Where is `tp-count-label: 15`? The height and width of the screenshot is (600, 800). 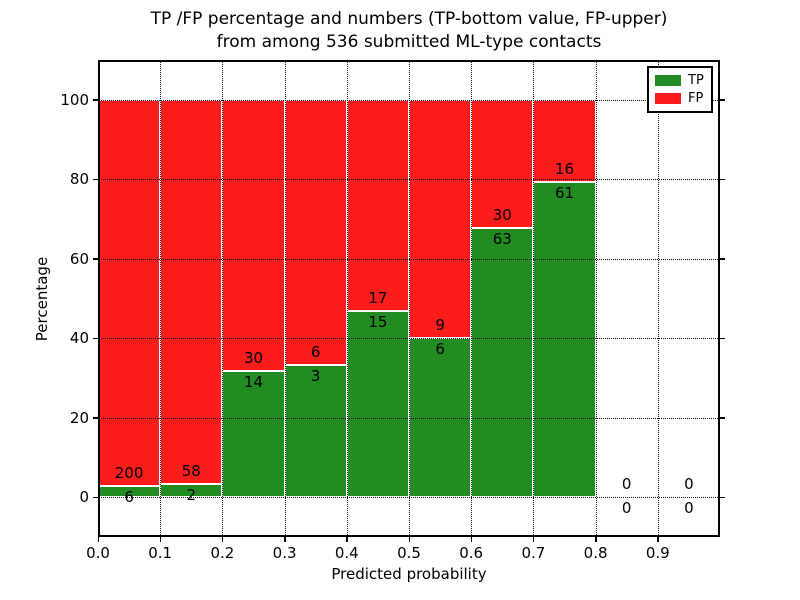 tp-count-label: 15 is located at coordinates (378, 321).